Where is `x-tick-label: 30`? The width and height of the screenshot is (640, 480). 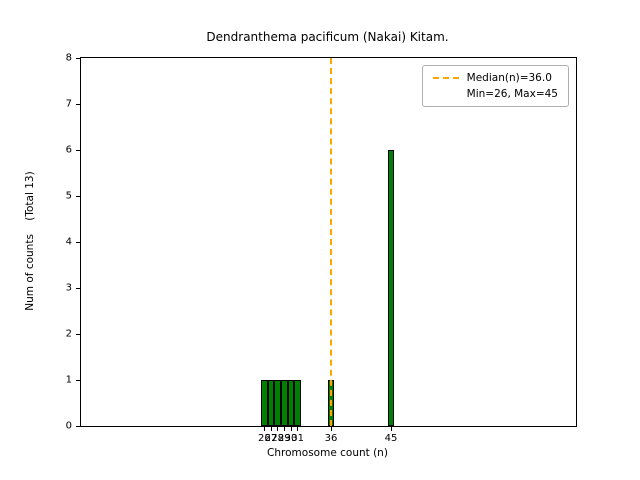 x-tick-label: 30 is located at coordinates (291, 438).